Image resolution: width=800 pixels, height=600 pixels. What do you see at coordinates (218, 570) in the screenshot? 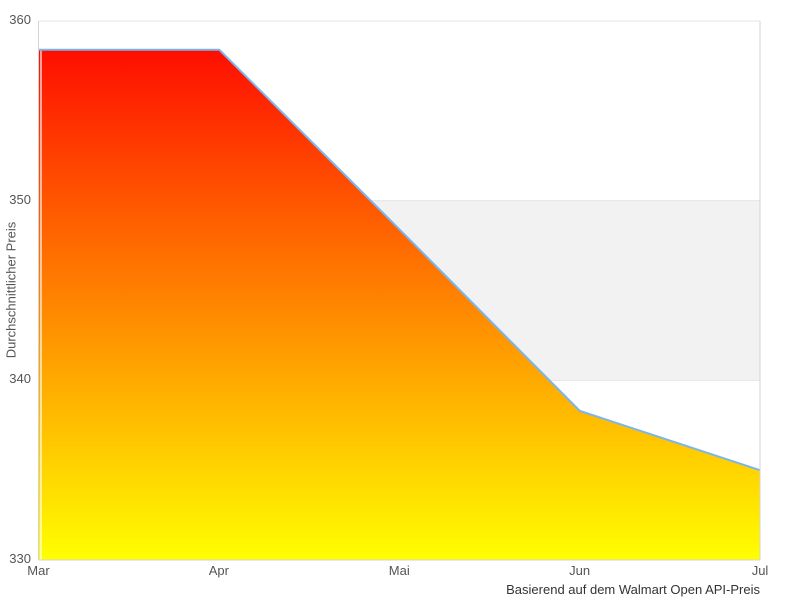
I see `x-tick-label-apr: Apr` at bounding box center [218, 570].